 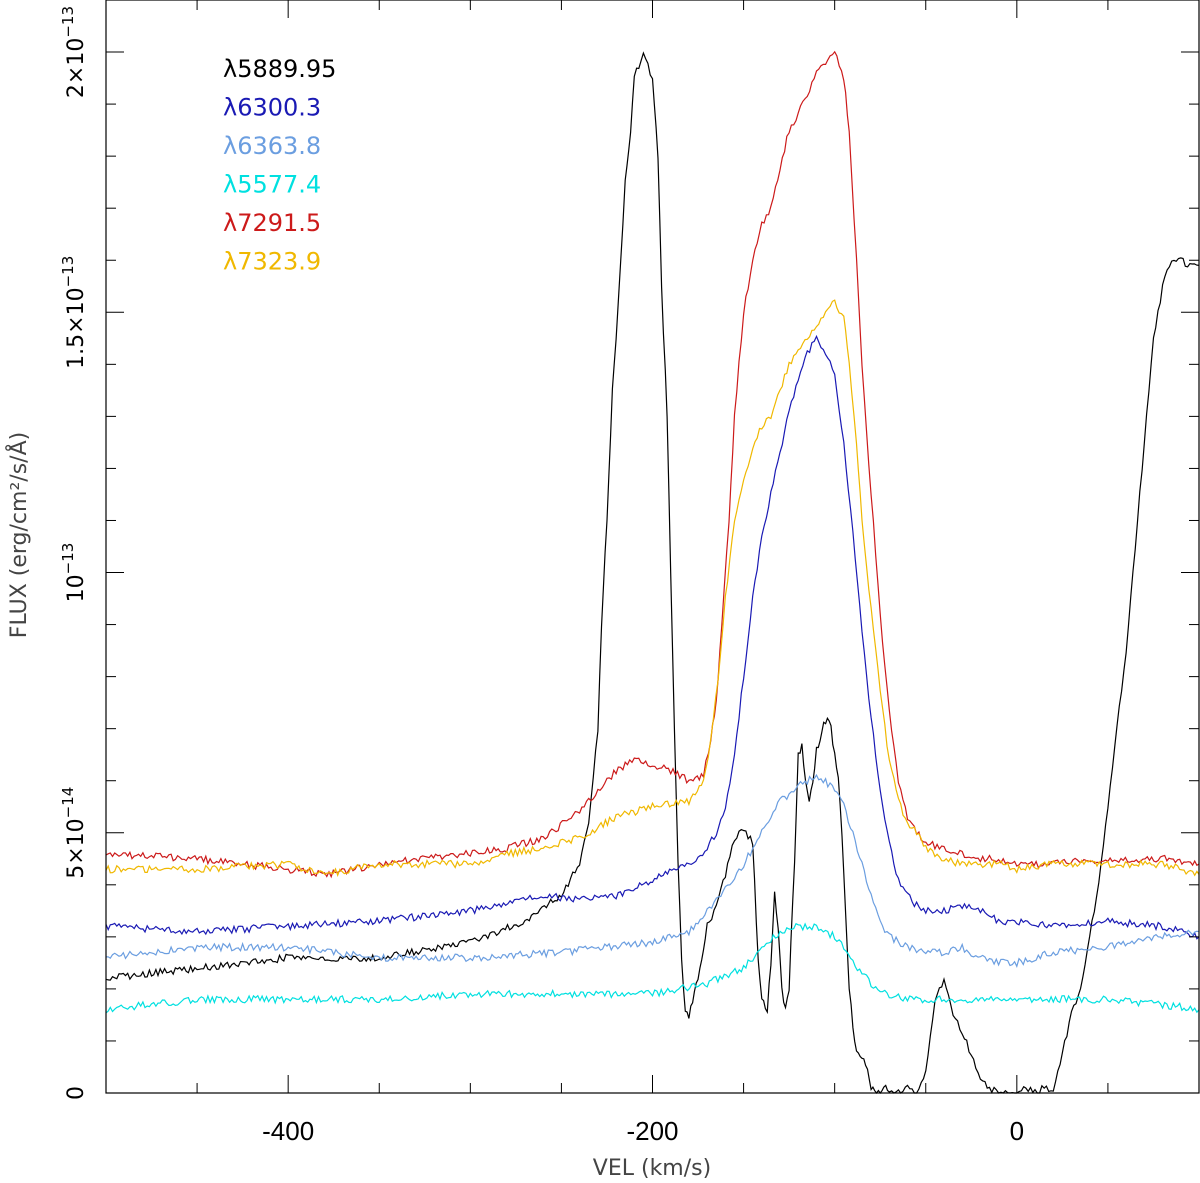 What do you see at coordinates (74, 573) in the screenshot?
I see `y-tick-label: 10−13` at bounding box center [74, 573].